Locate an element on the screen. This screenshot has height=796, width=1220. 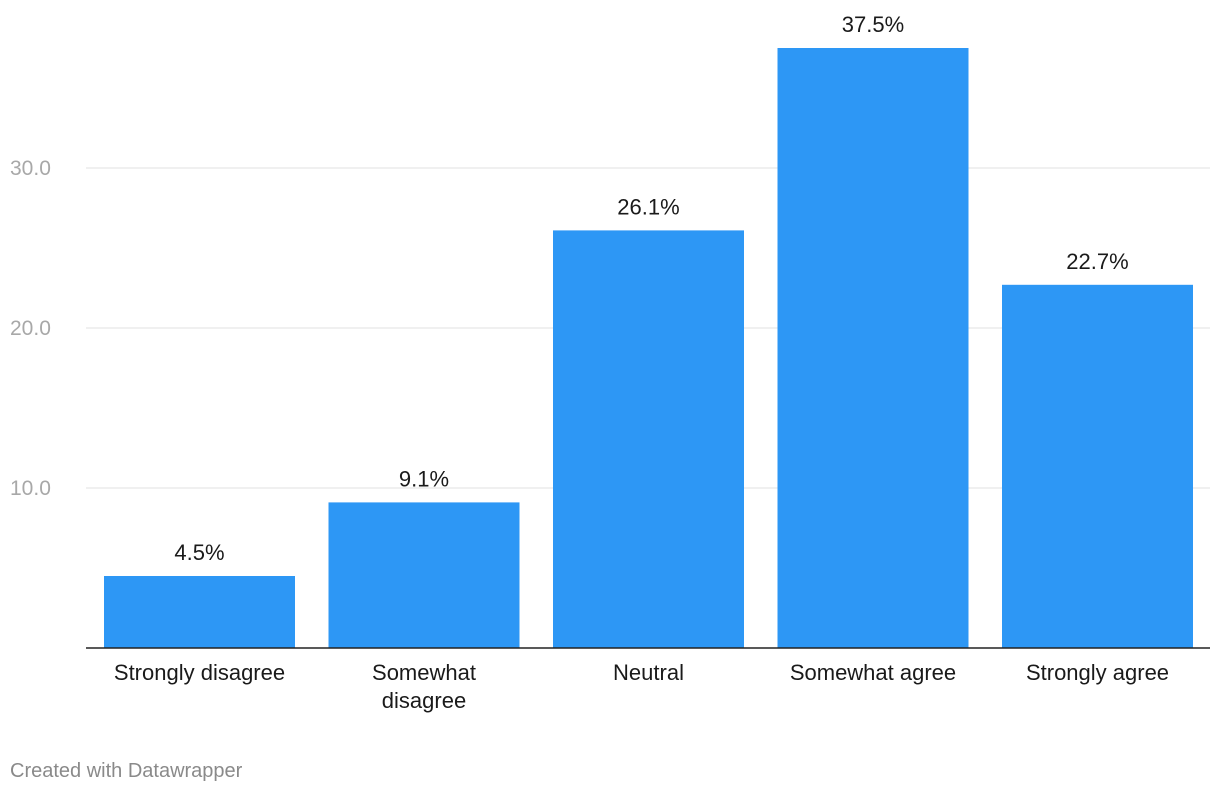
credit-text: Created with Datawrapper is located at coordinates (126, 771).